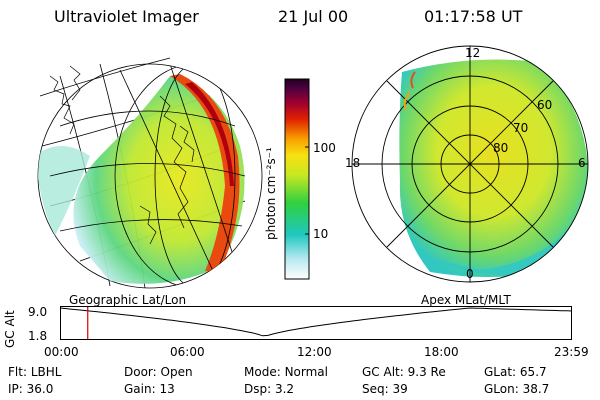 The height and width of the screenshot is (400, 600). What do you see at coordinates (61, 352) in the screenshot?
I see `xtick-0000: 00:00` at bounding box center [61, 352].